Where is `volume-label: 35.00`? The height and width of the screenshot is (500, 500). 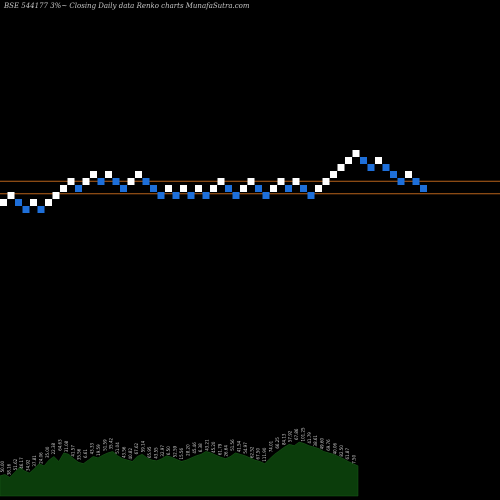 volume-label: 35.00 is located at coordinates (47, 452).